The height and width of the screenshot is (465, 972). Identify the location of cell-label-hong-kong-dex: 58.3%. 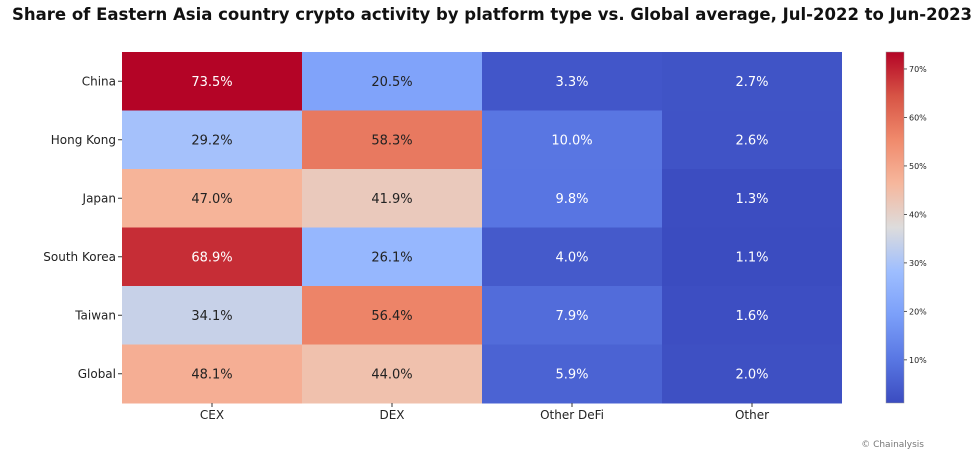
(391, 140).